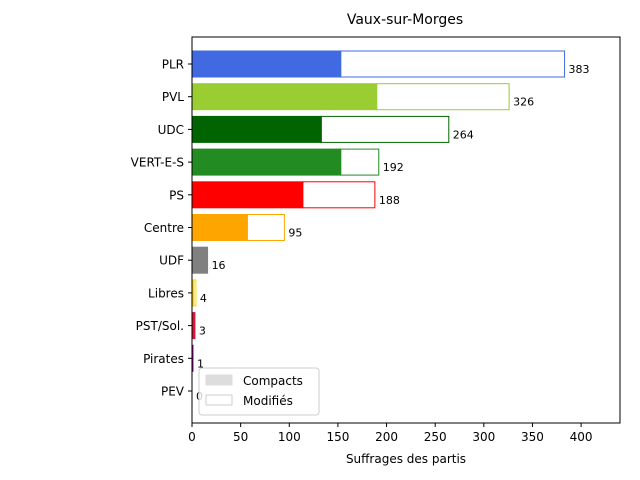 The height and width of the screenshot is (480, 640). What do you see at coordinates (523, 102) in the screenshot?
I see `data-label-1: 326` at bounding box center [523, 102].